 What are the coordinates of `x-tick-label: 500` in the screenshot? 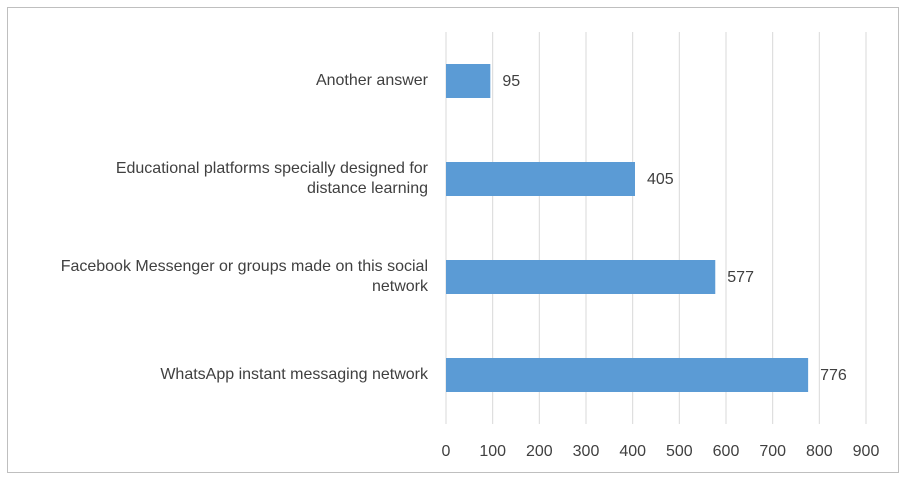 It's located at (679, 451).